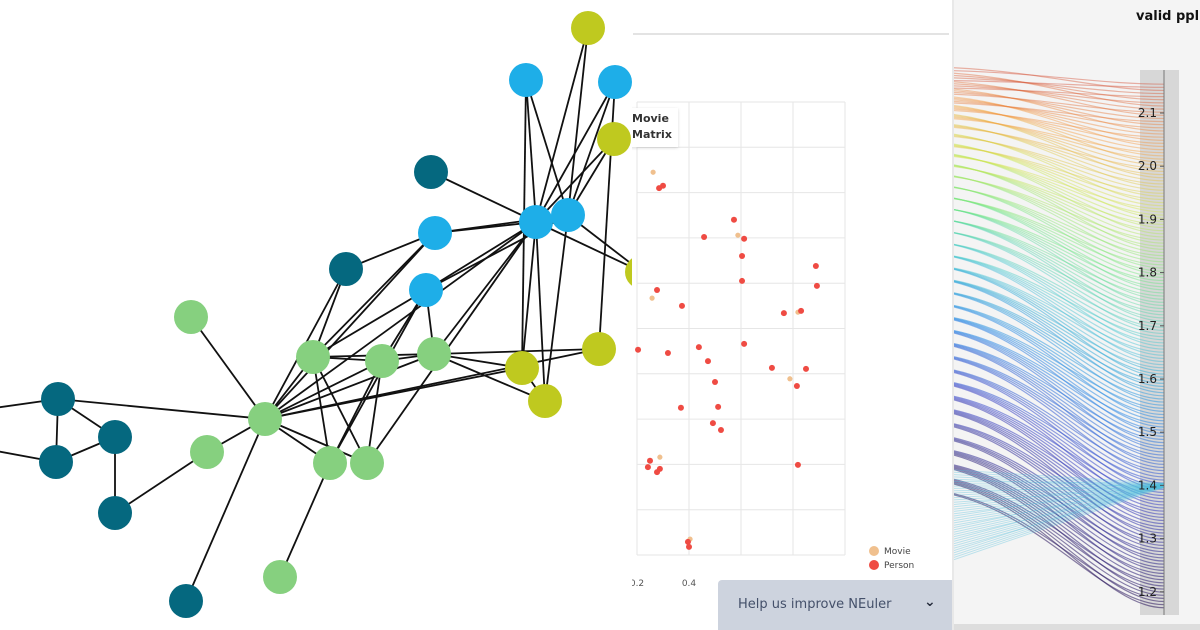  Describe the element at coordinates (1147, 592) in the screenshot. I see `y-tick-label: 1.2` at that location.